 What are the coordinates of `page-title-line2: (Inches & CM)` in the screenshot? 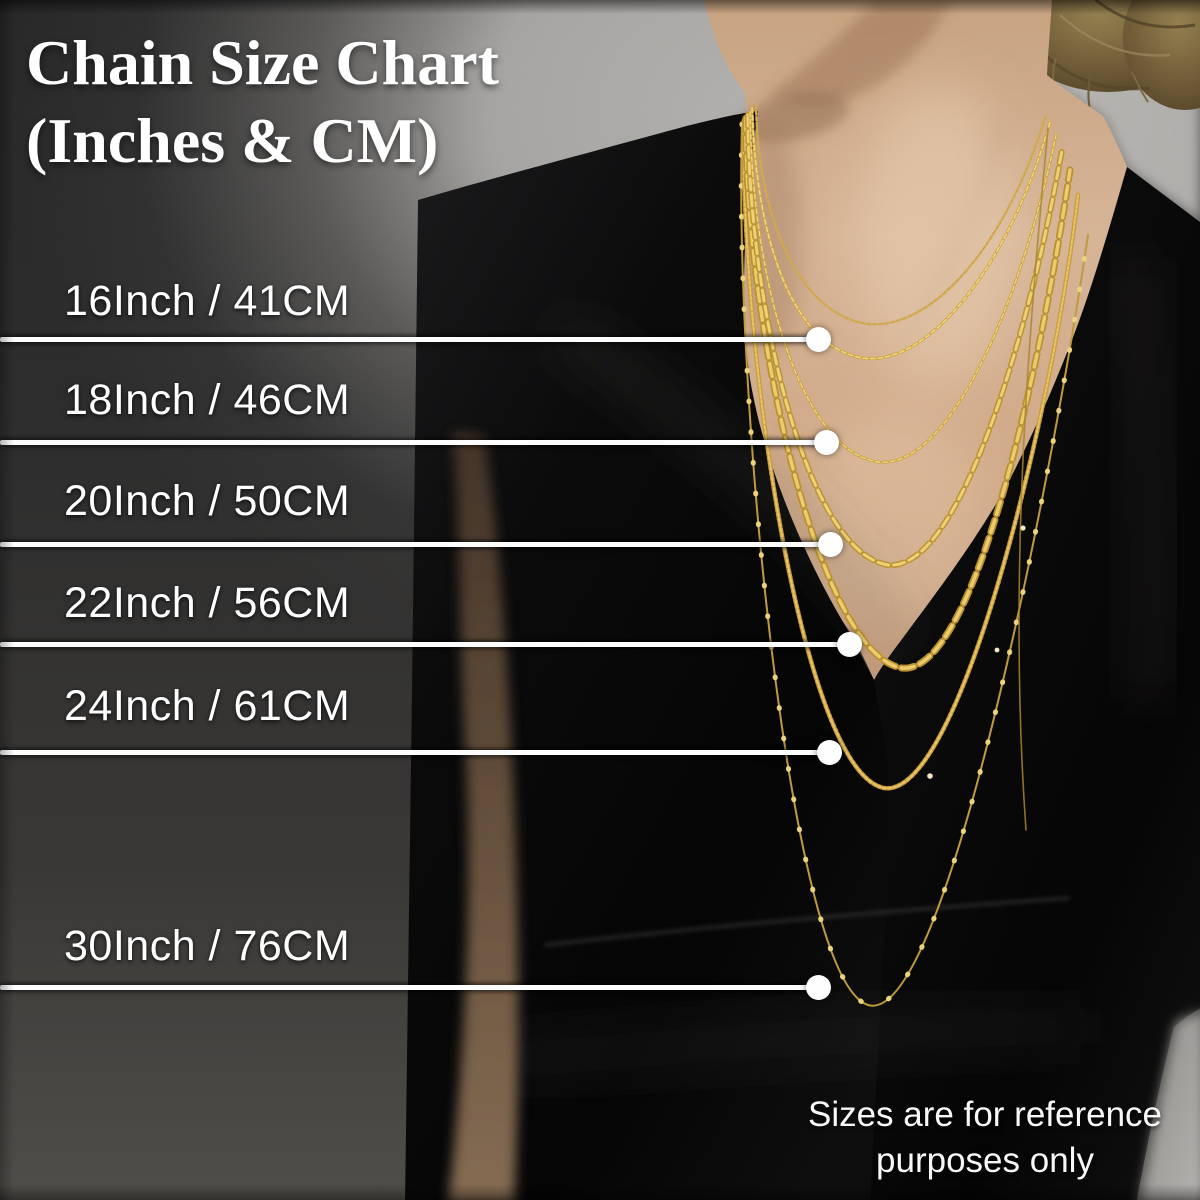 It's located at (232, 141).